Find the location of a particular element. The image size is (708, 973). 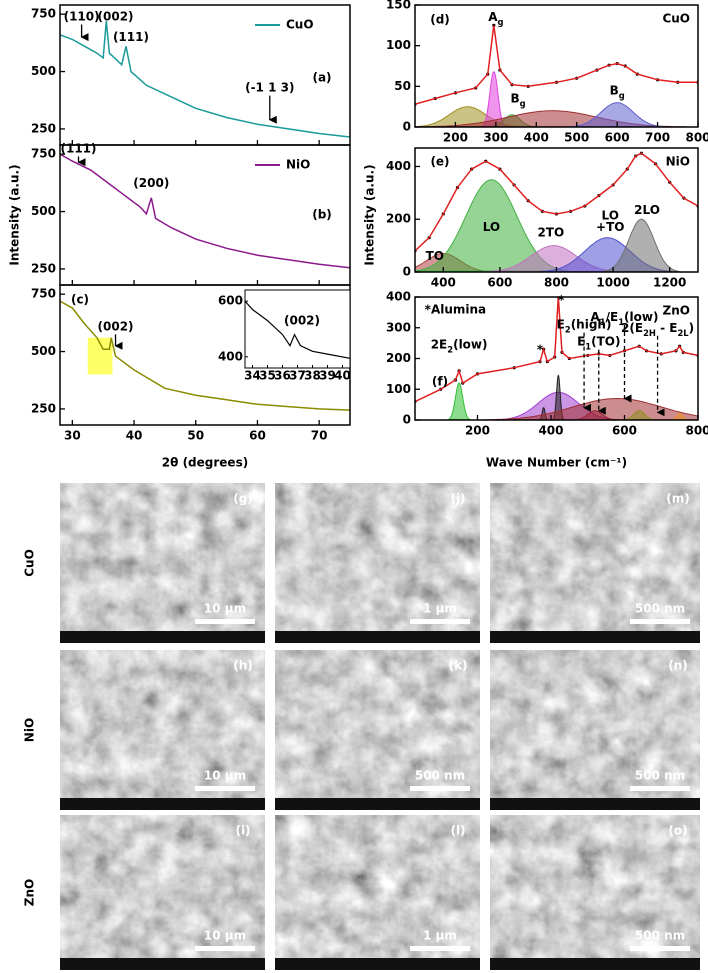

annotation-part: 2TO is located at coordinates (550, 232).